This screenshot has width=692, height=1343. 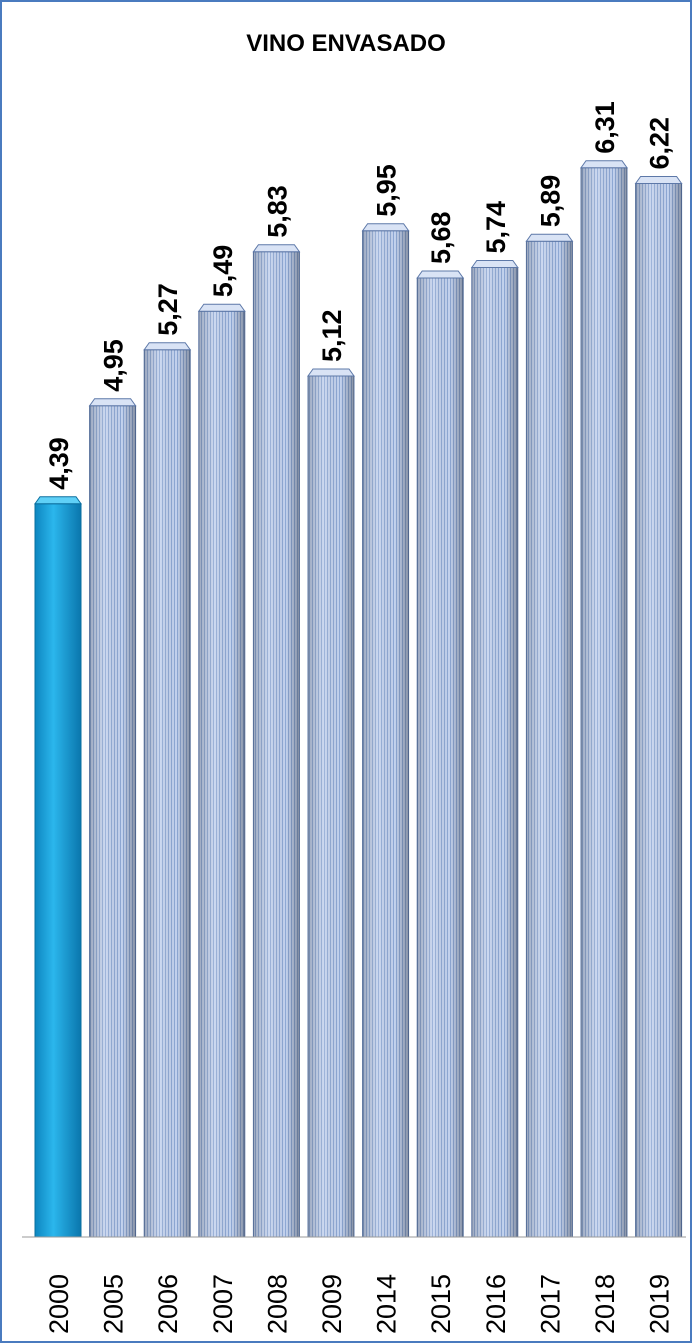 I want to click on x-tick-label-2008: 2008, so click(x=277, y=1304).